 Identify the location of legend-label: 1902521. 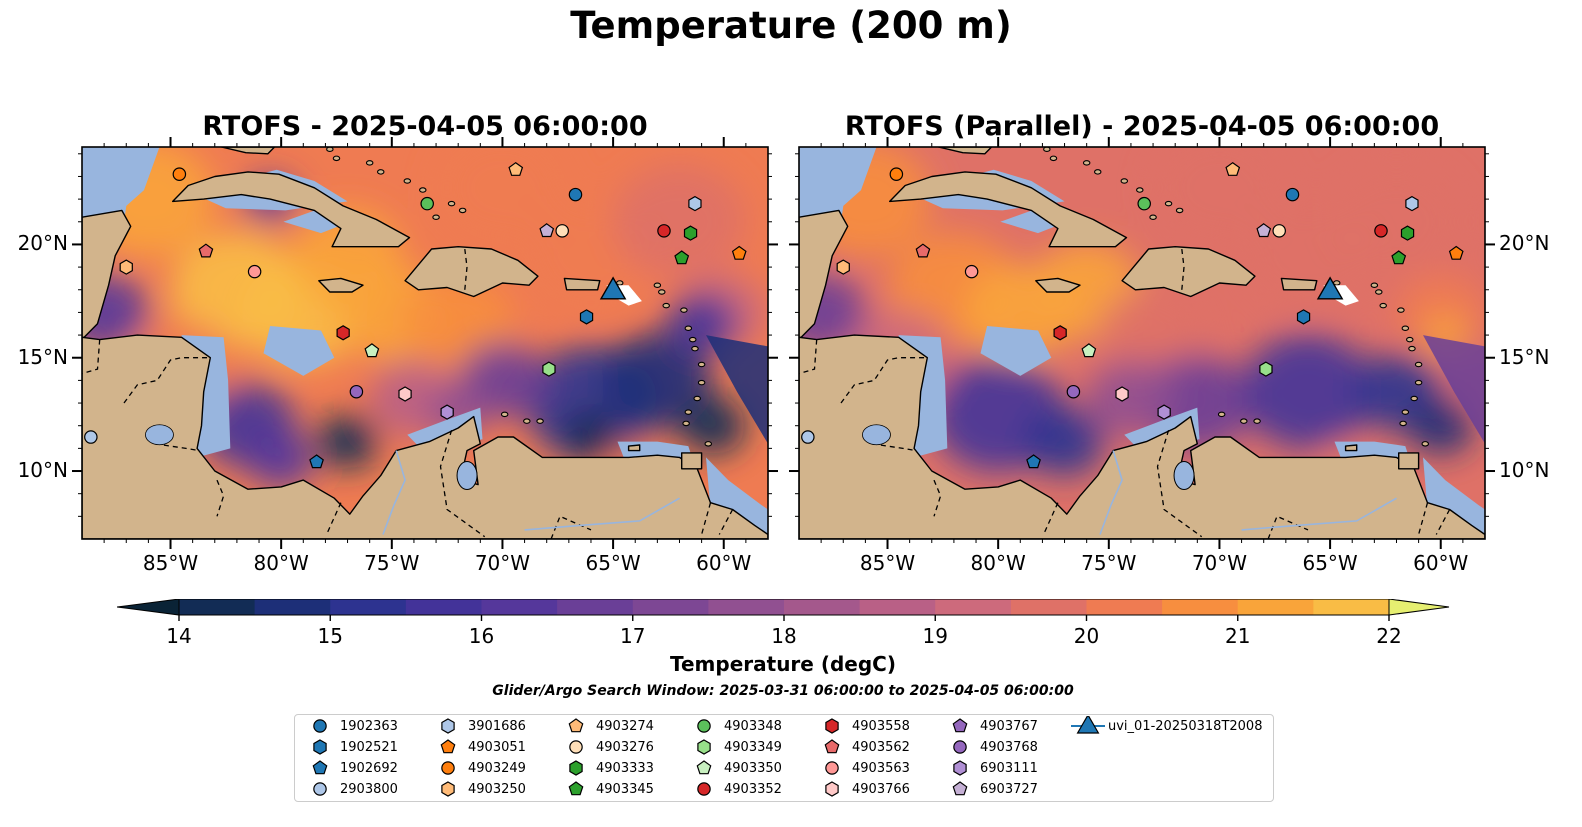
(369, 747).